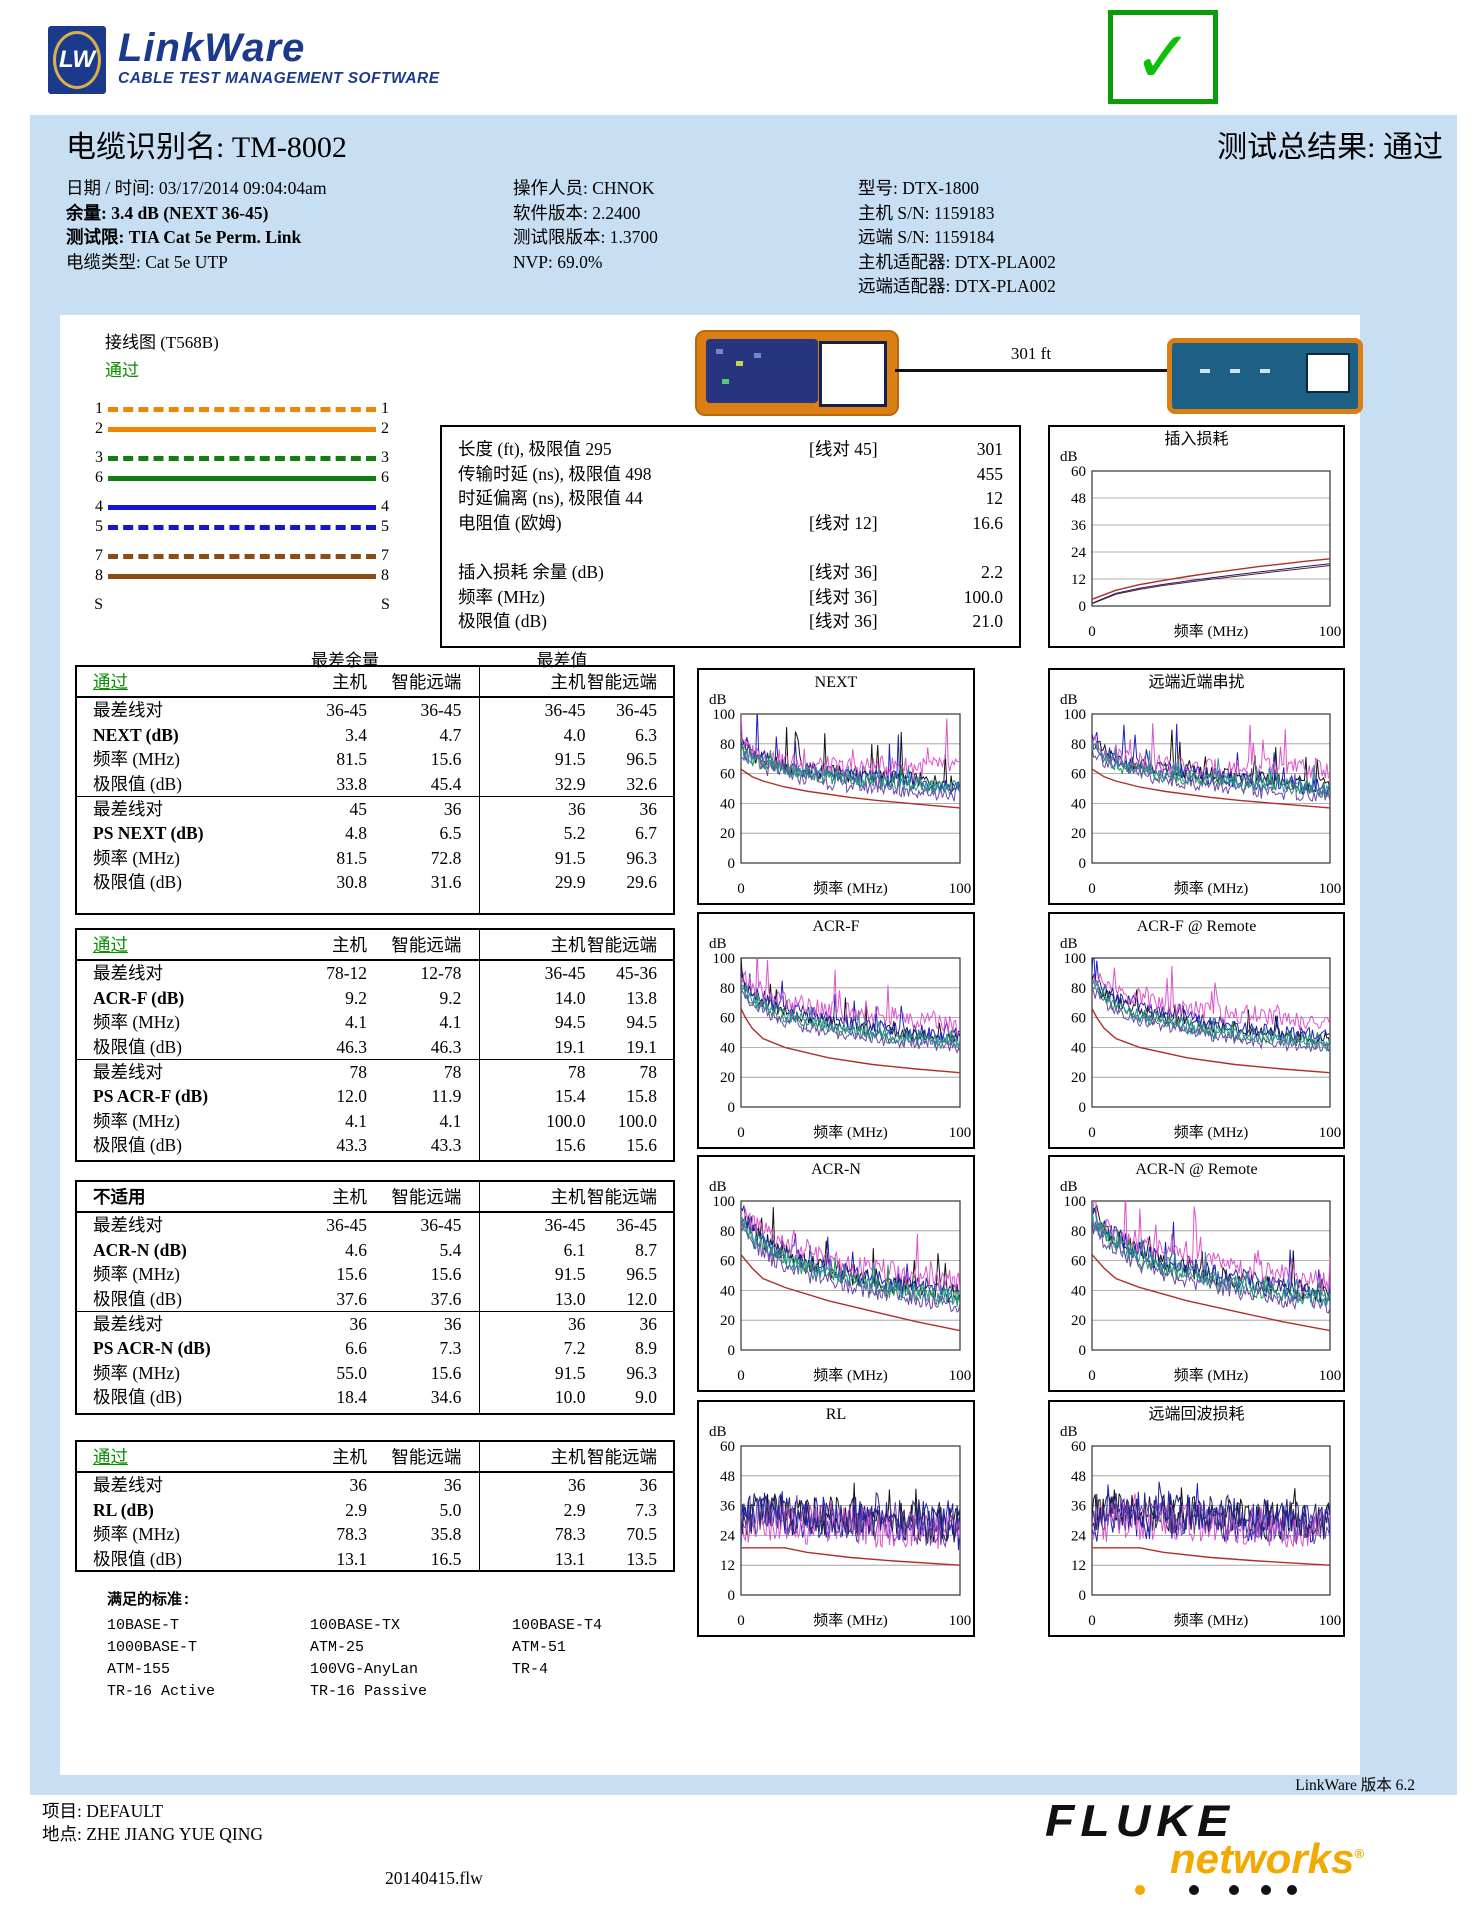  What do you see at coordinates (375, 1072) in the screenshot?
I see `table-row: 最差线对 78 78 78 78` at bounding box center [375, 1072].